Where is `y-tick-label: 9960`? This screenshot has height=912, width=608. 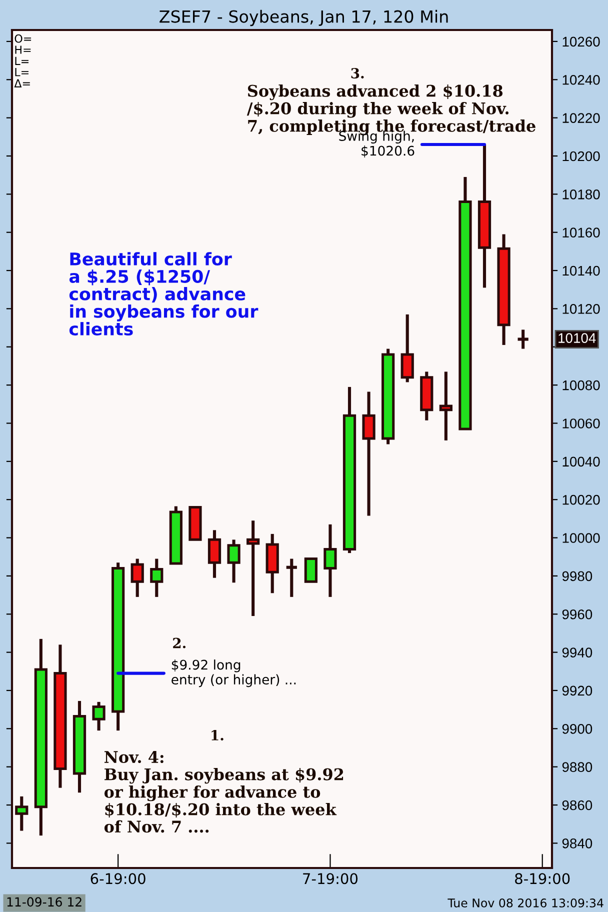 y-tick-label: 9960 is located at coordinates (577, 614).